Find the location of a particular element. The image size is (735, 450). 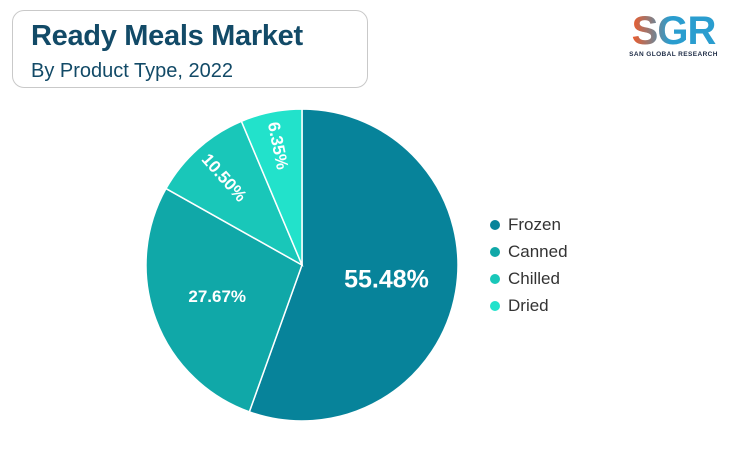

legend-item-dried: Dried is located at coordinates (529, 305).